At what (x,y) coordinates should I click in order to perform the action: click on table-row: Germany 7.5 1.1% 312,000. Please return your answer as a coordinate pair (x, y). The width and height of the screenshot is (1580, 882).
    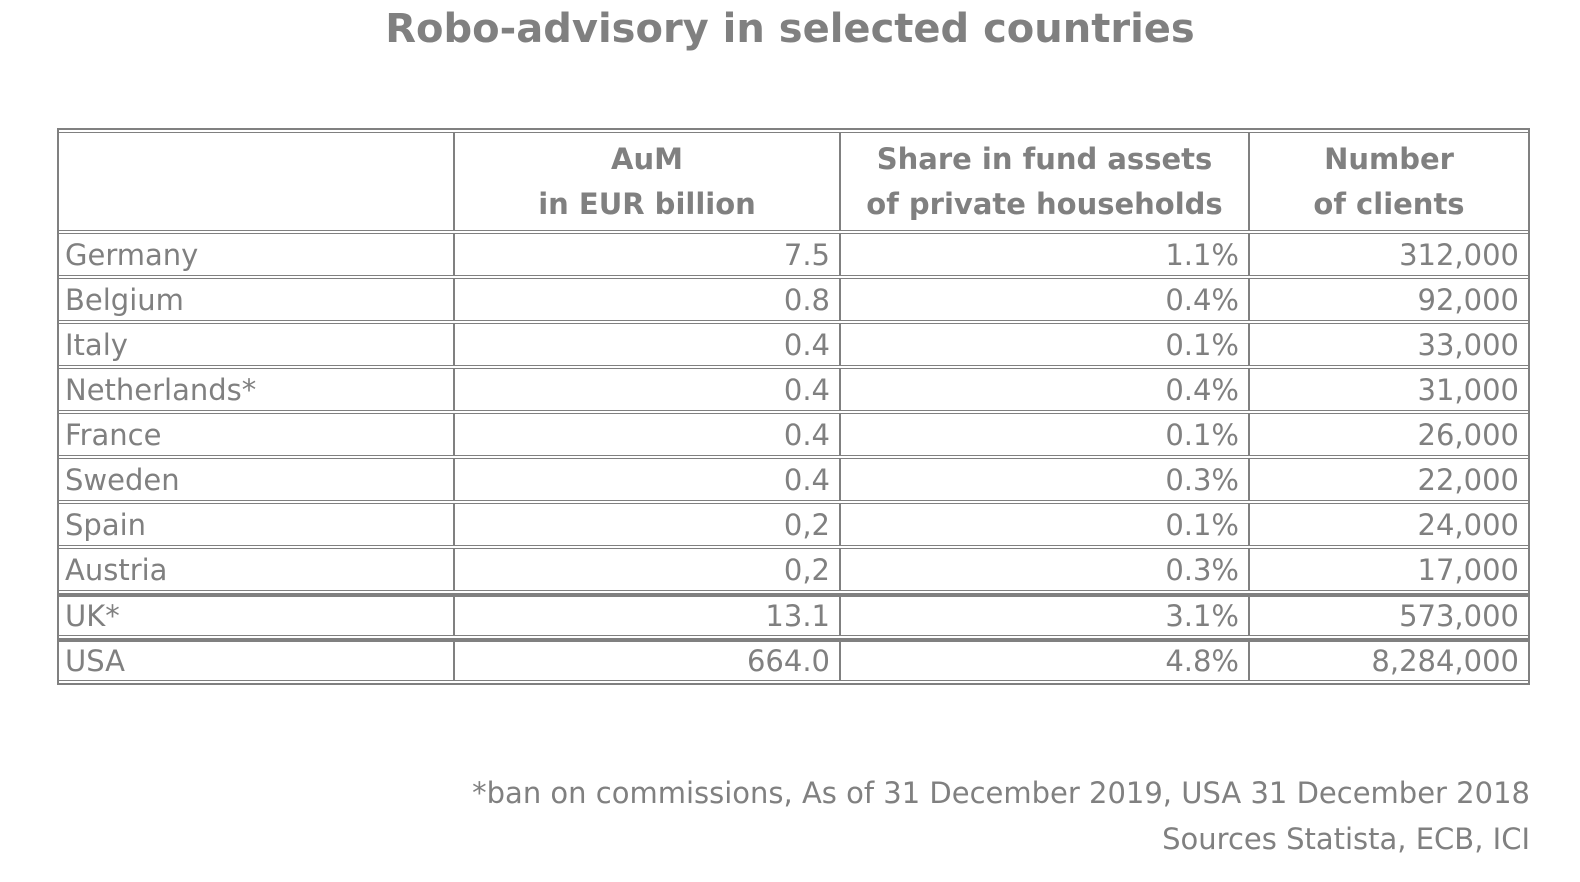
    Looking at the image, I should click on (793, 254).